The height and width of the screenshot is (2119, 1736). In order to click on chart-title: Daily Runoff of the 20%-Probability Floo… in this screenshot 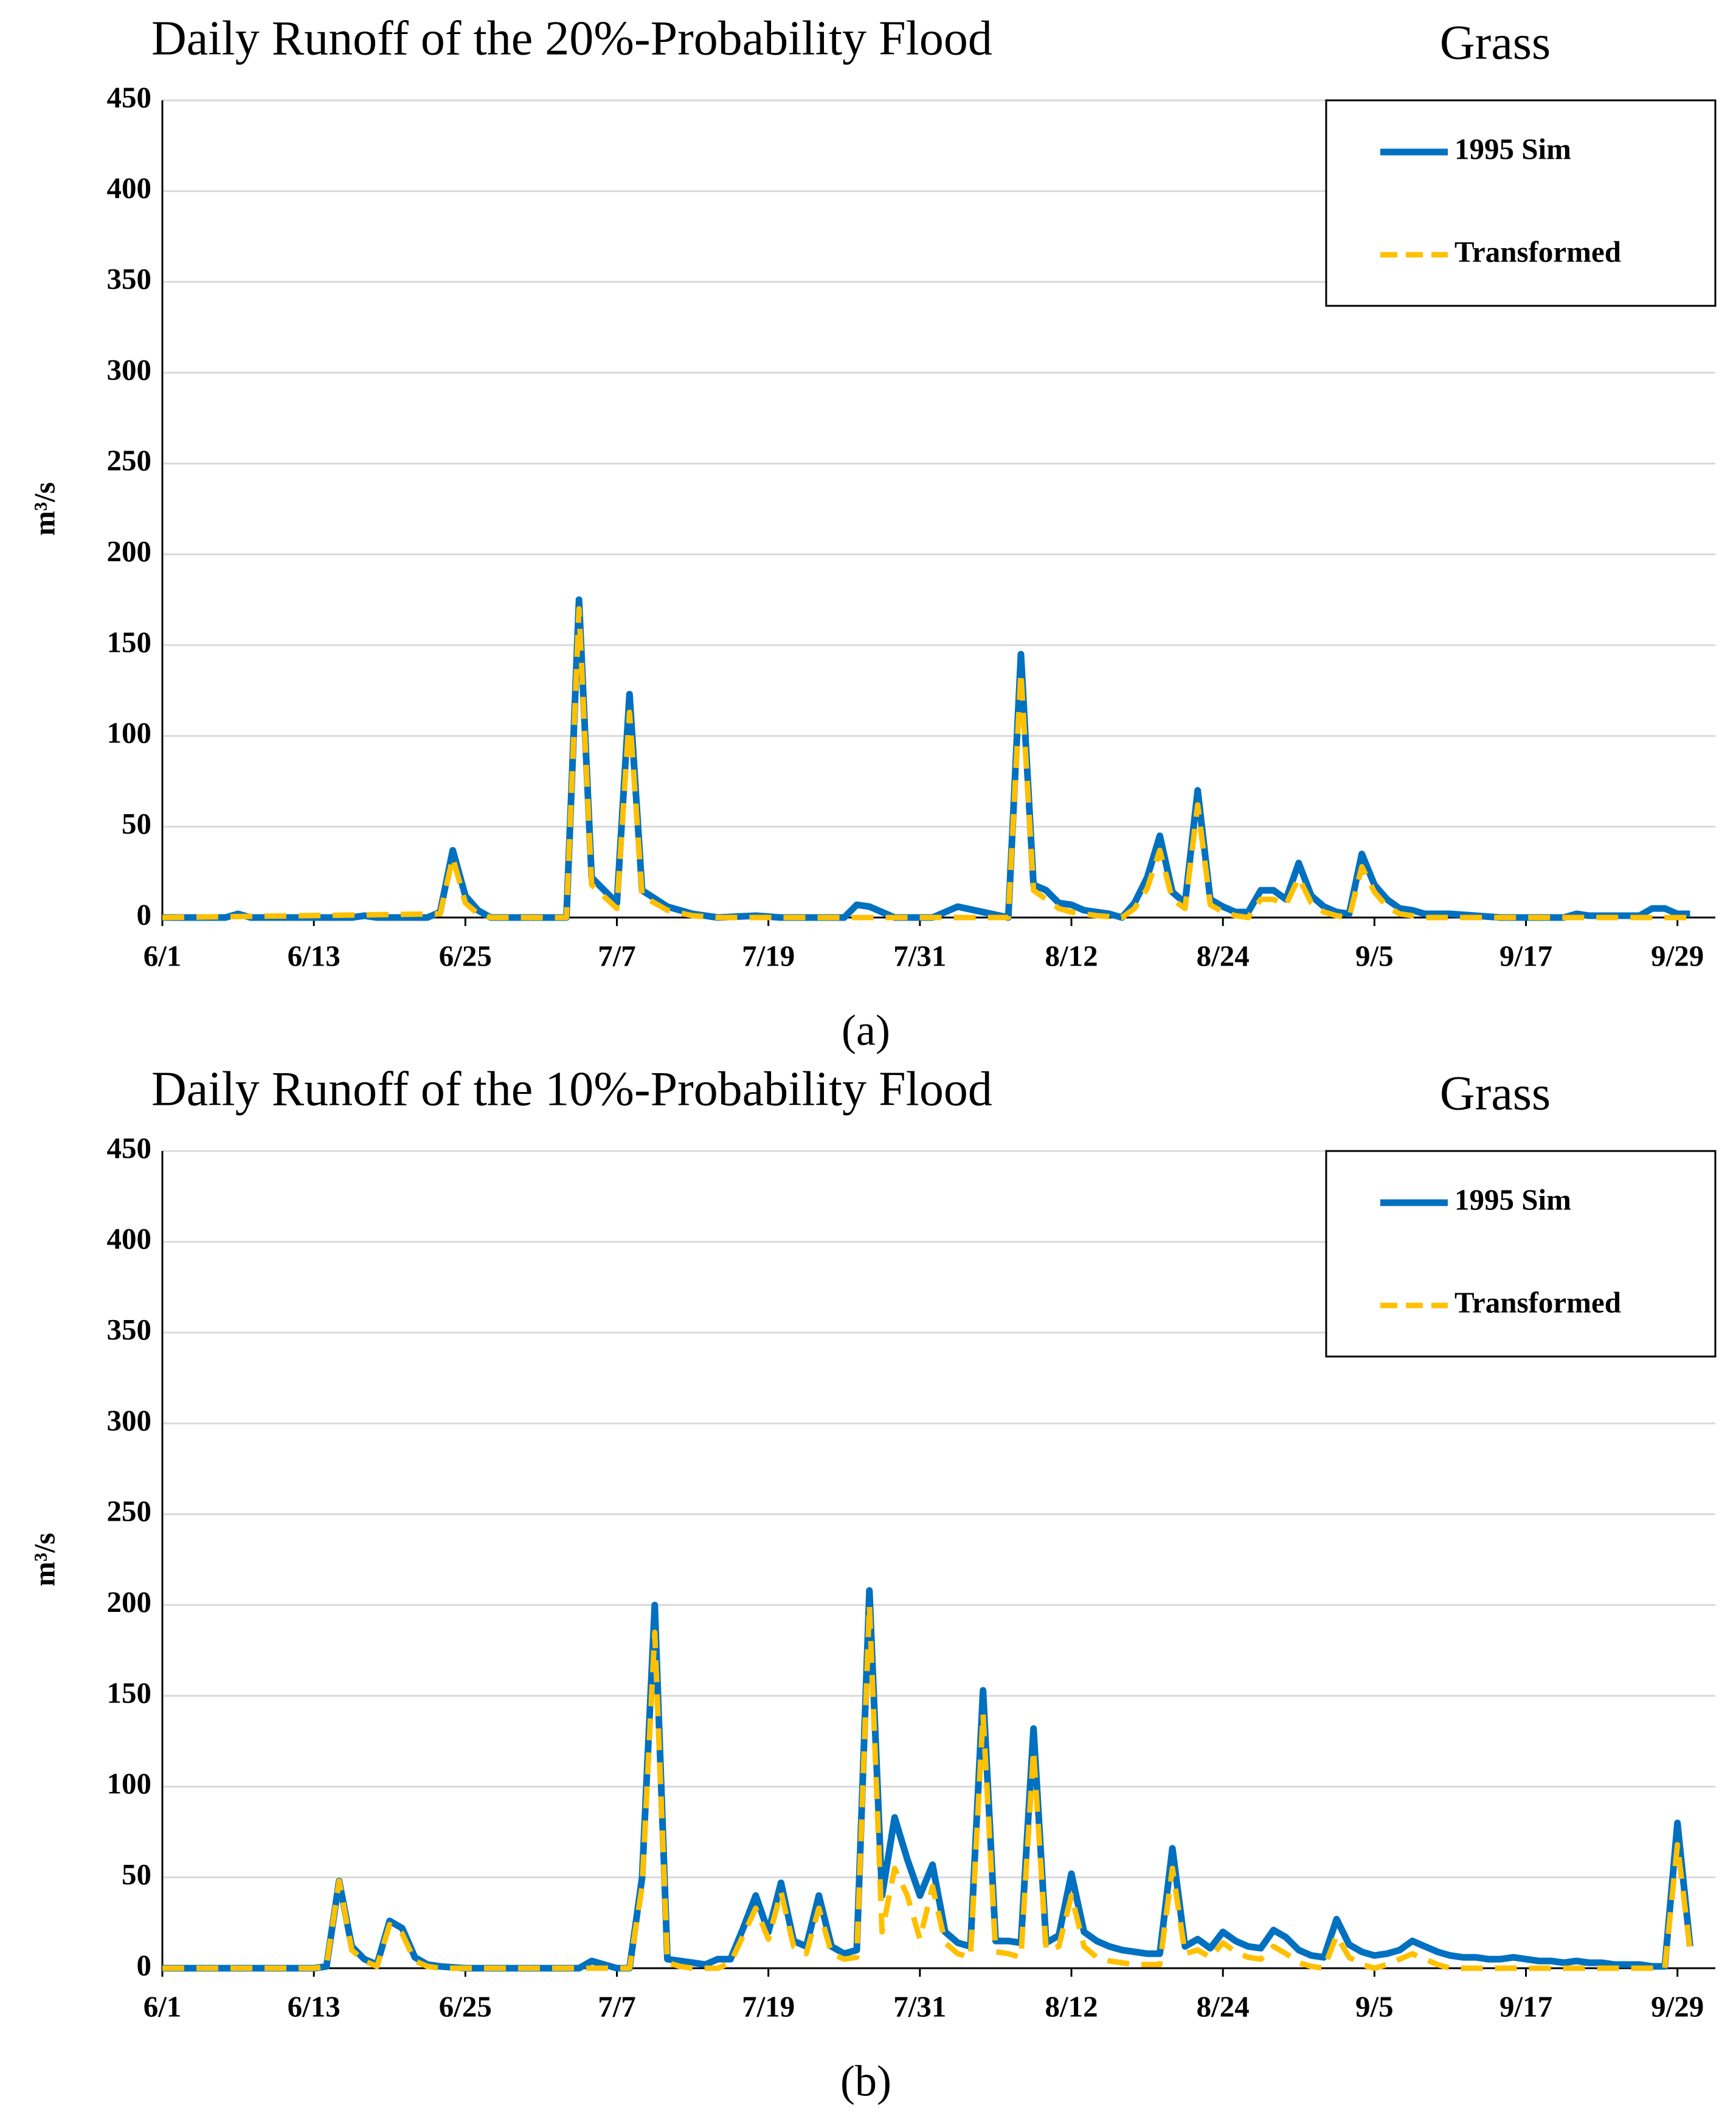, I will do `click(571, 38)`.